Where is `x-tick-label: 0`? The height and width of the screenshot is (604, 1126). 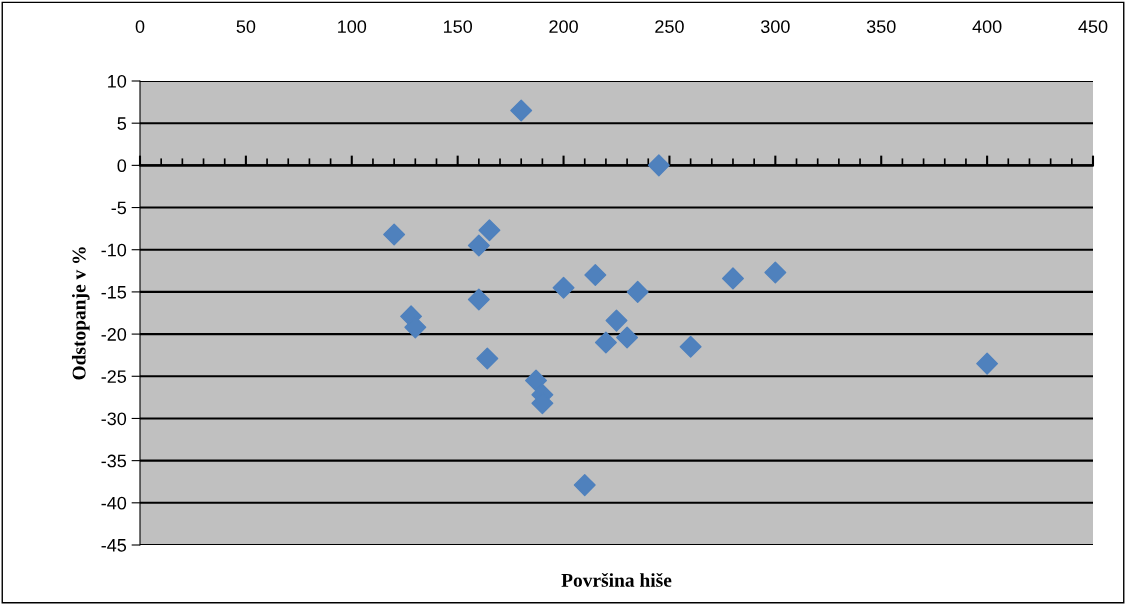 x-tick-label: 0 is located at coordinates (140, 26).